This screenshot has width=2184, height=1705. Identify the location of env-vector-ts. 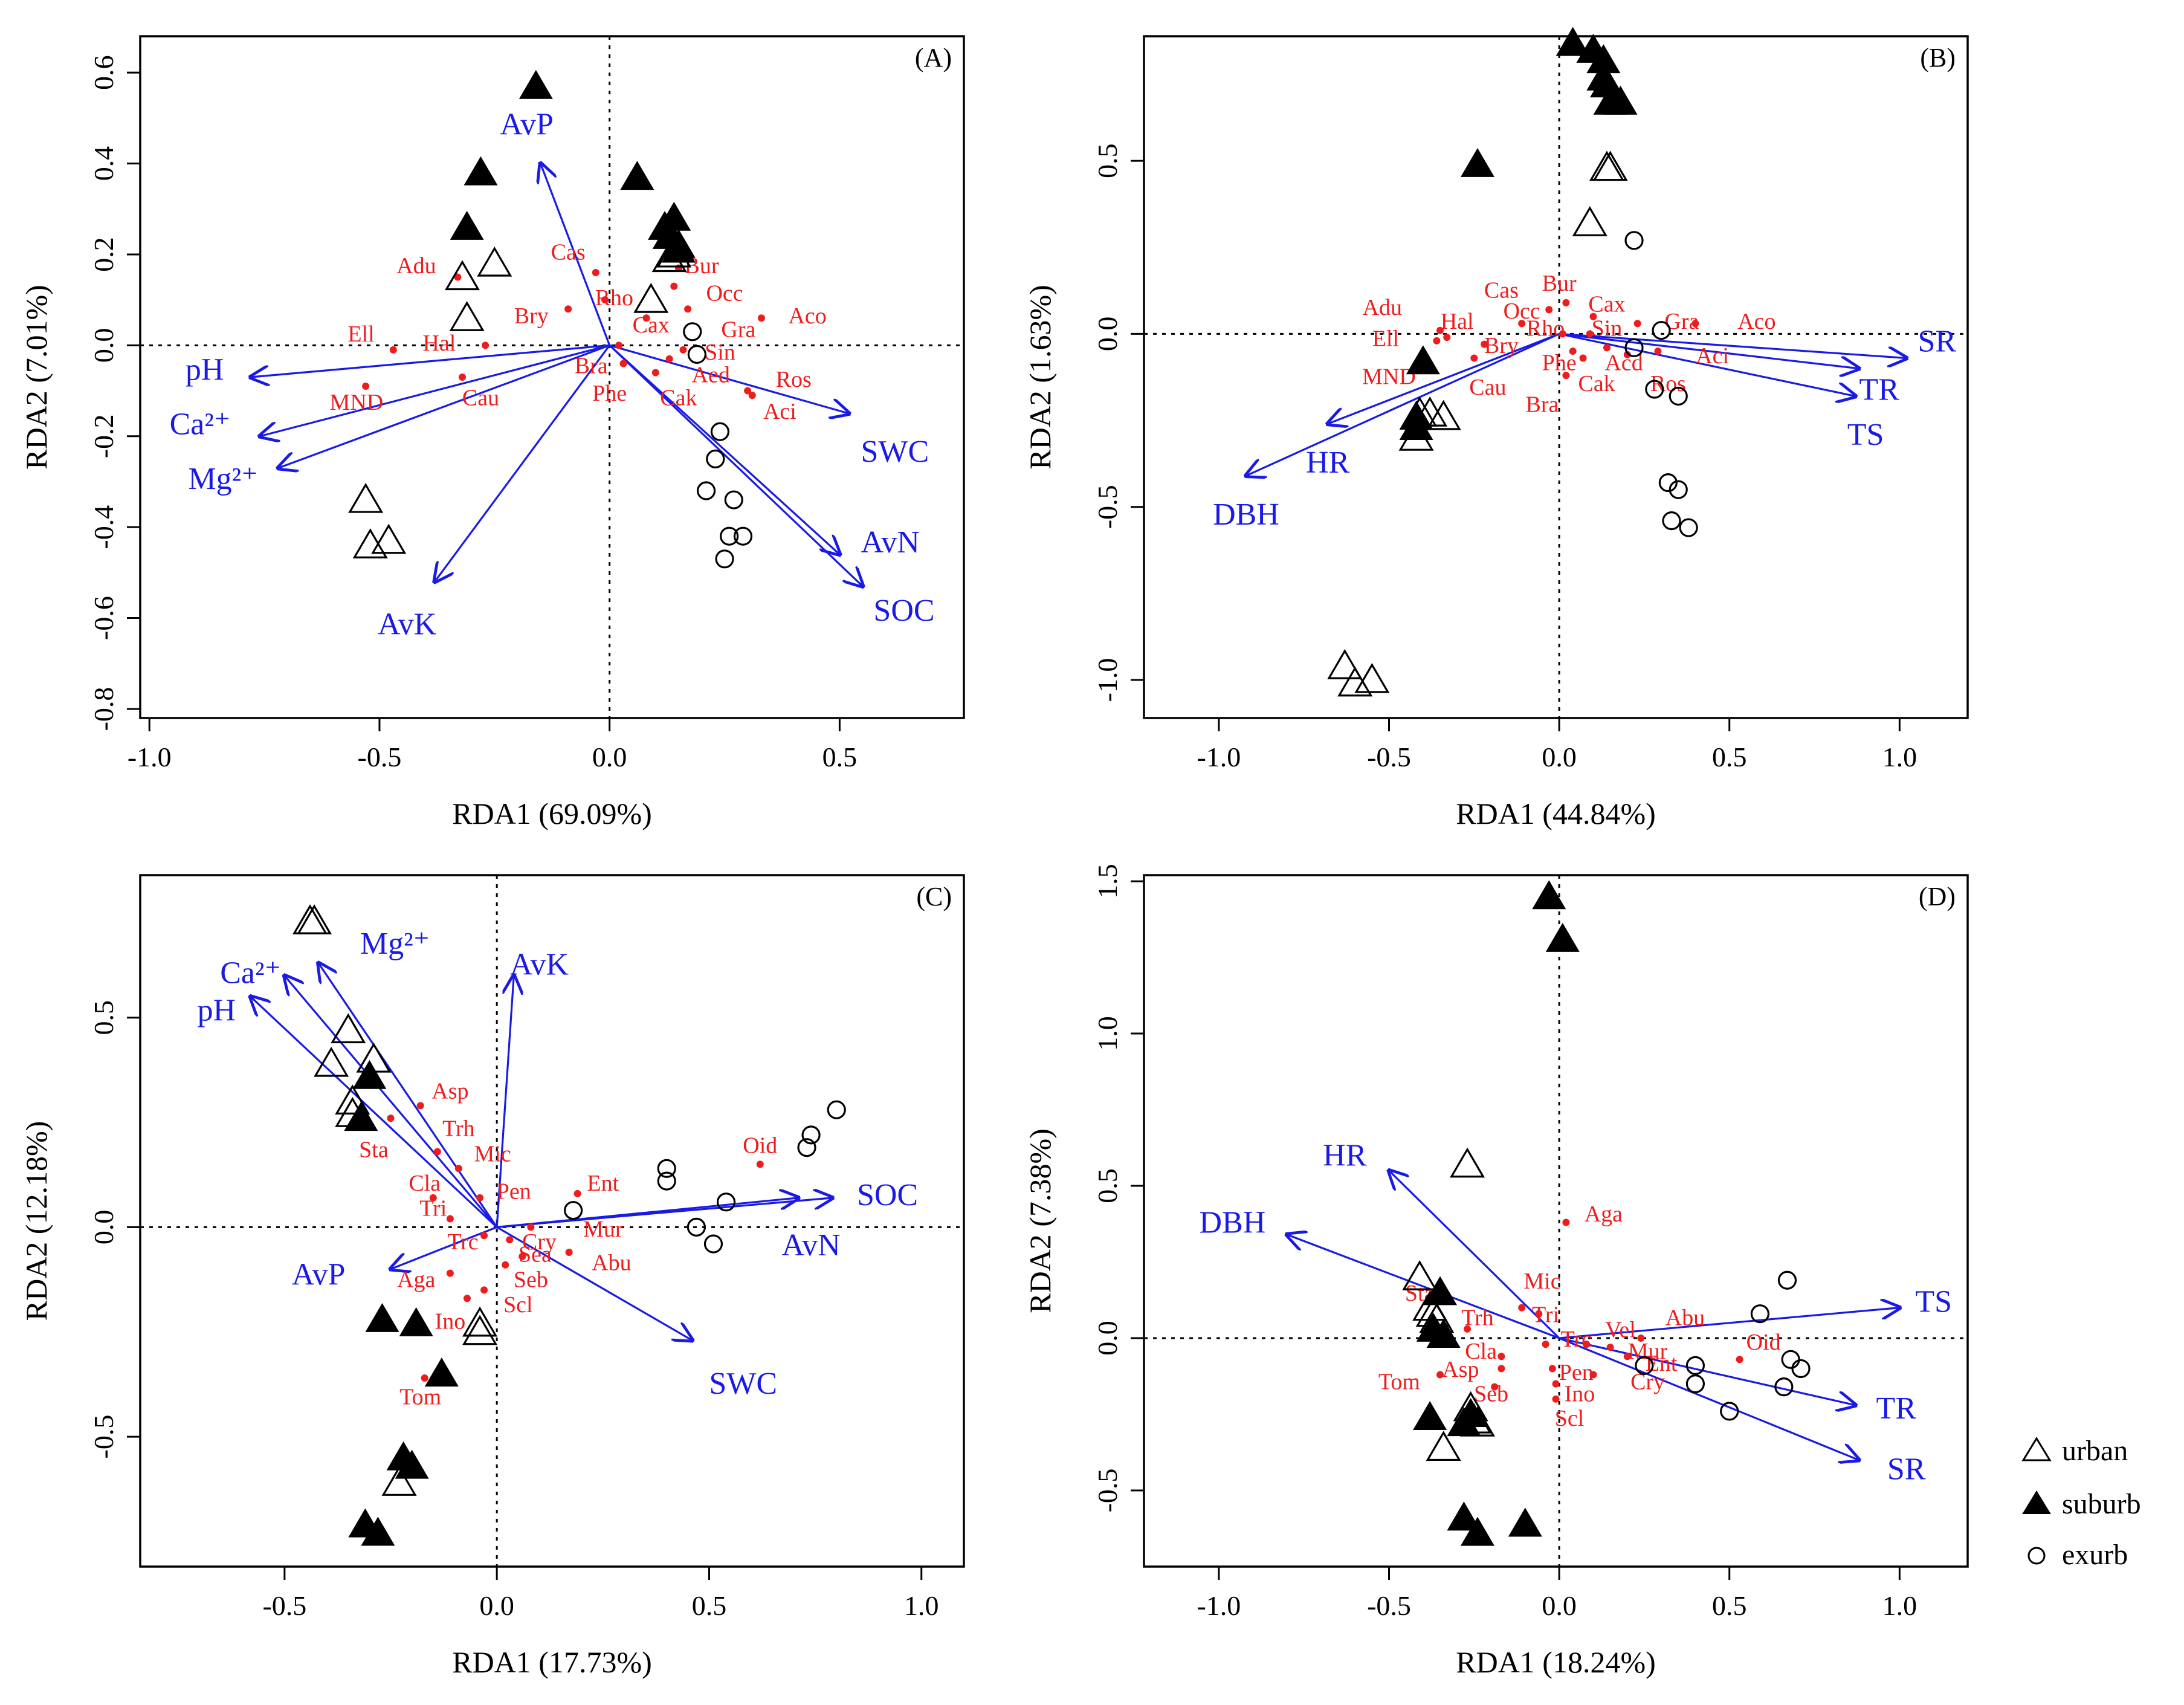
(1729, 1323).